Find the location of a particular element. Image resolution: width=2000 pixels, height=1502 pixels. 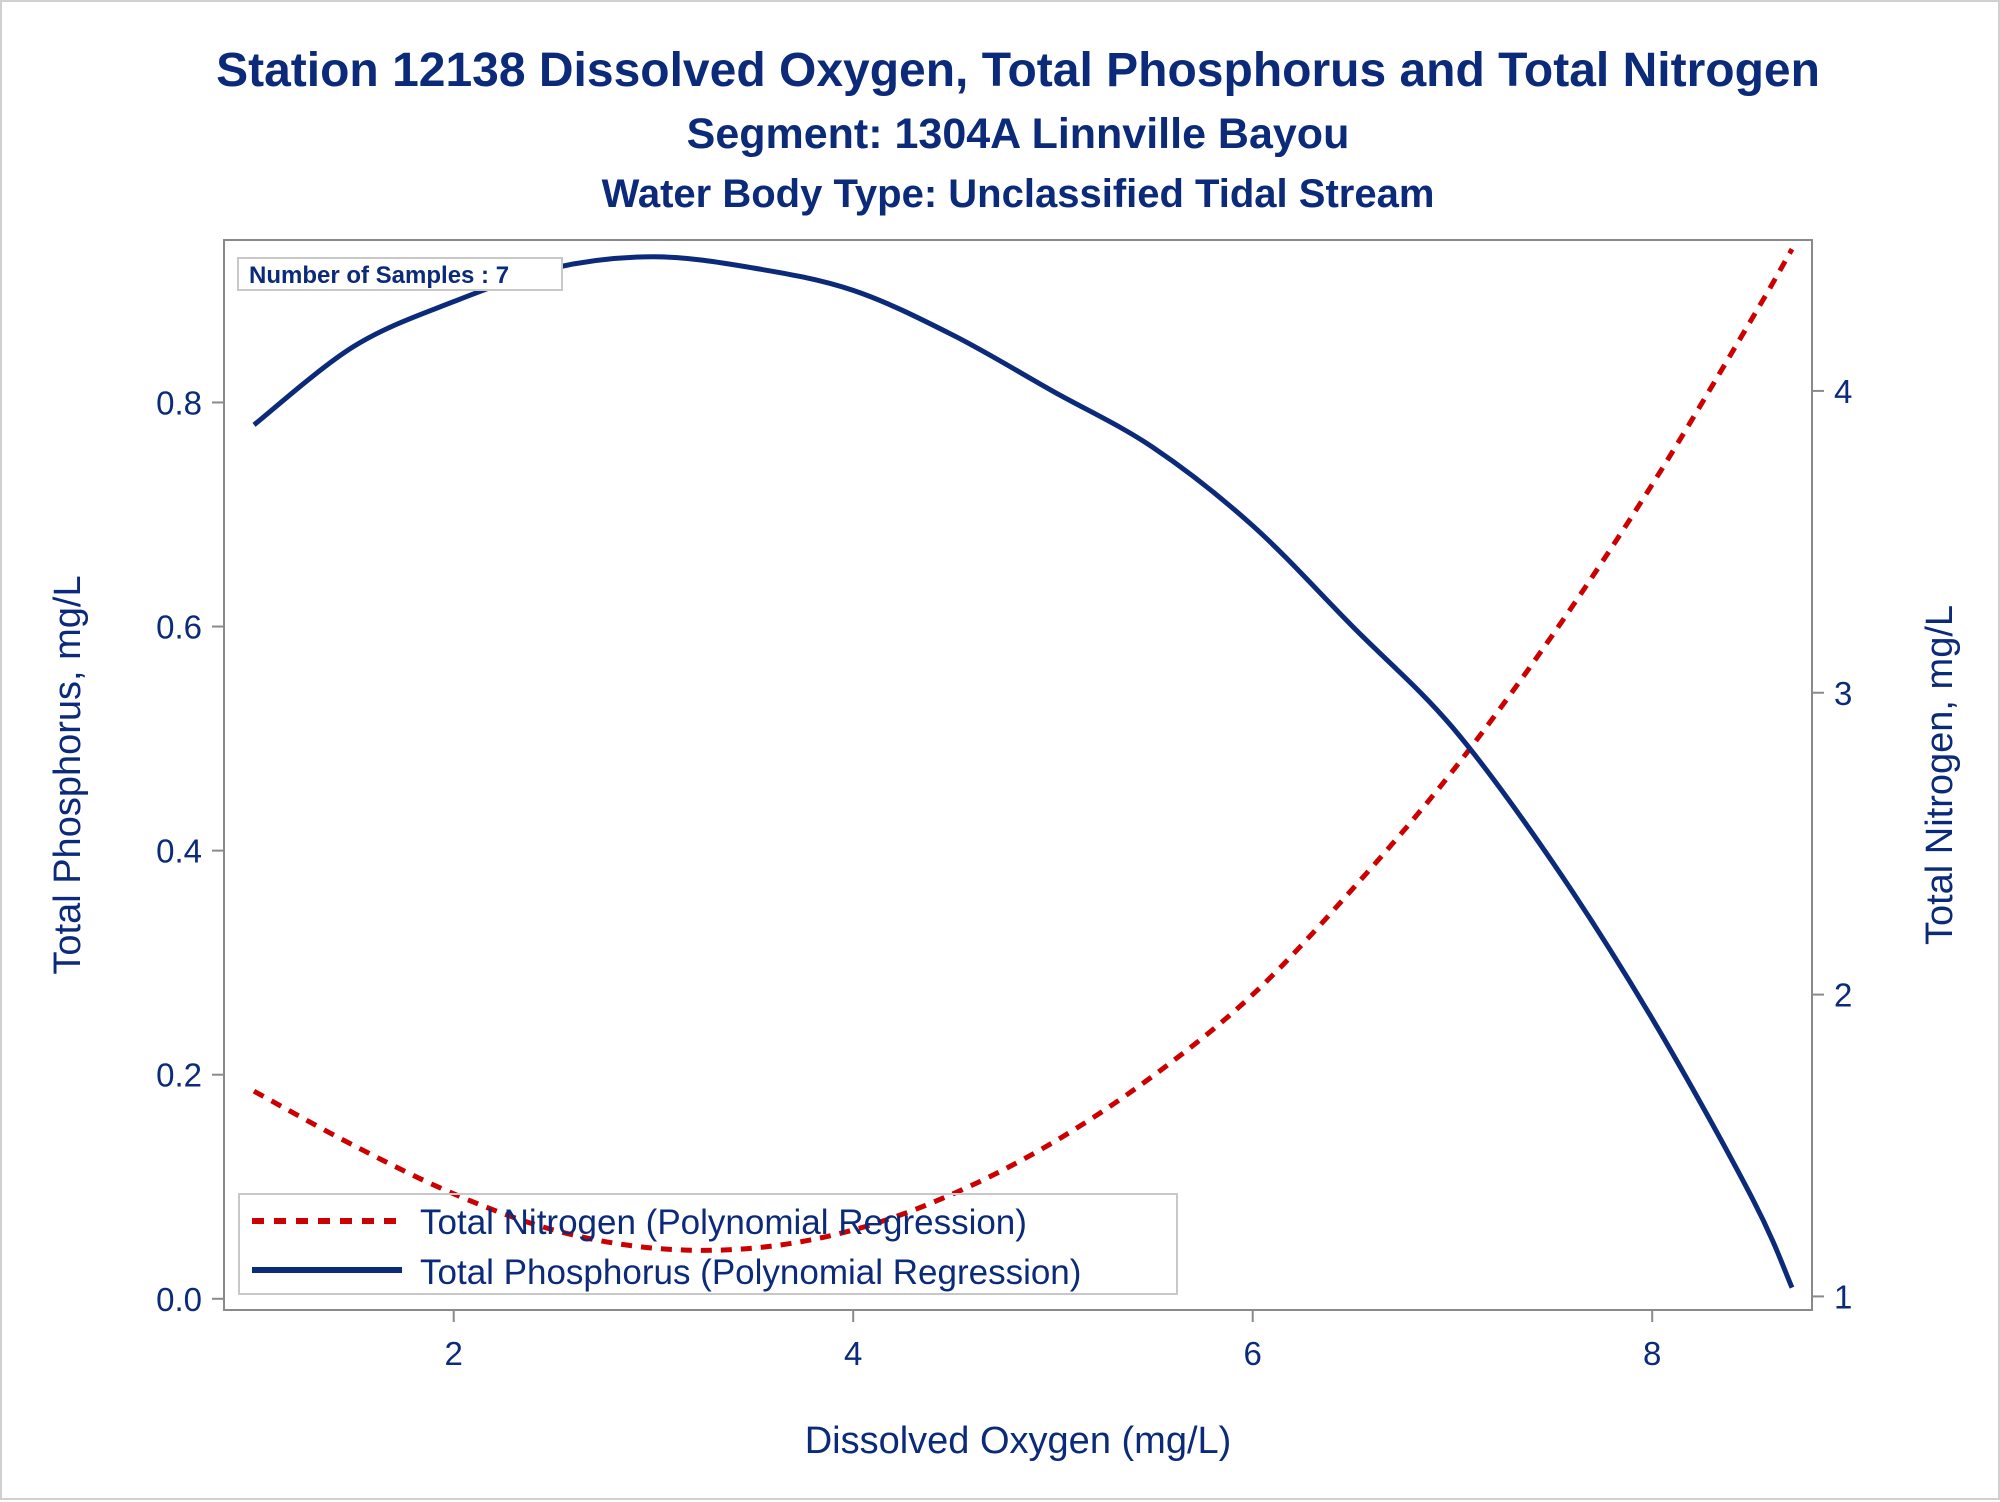

y-axis-label: Total Phosphorus, mg/L is located at coordinates (68, 774).